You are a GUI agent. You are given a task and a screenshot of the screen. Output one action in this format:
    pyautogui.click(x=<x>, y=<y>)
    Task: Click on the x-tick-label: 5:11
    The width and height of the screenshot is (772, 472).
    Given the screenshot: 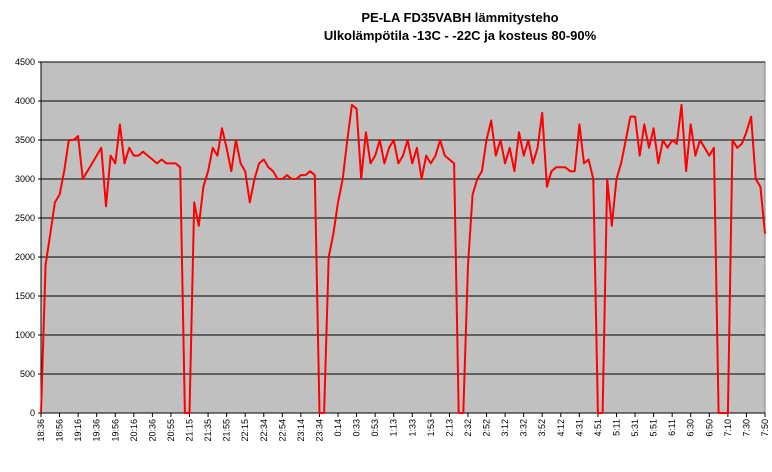 What is the action you would take?
    pyautogui.click(x=616, y=427)
    